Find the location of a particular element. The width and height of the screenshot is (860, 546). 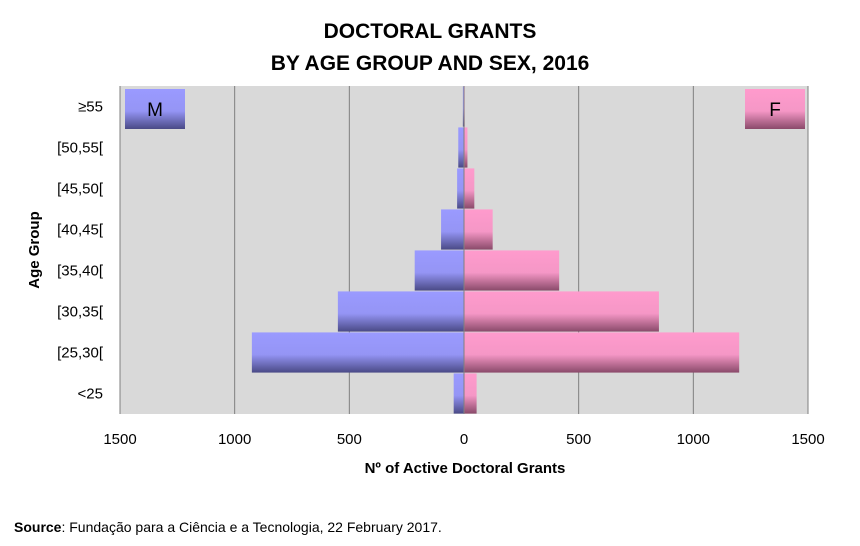

legend-male: M is located at coordinates (155, 109).